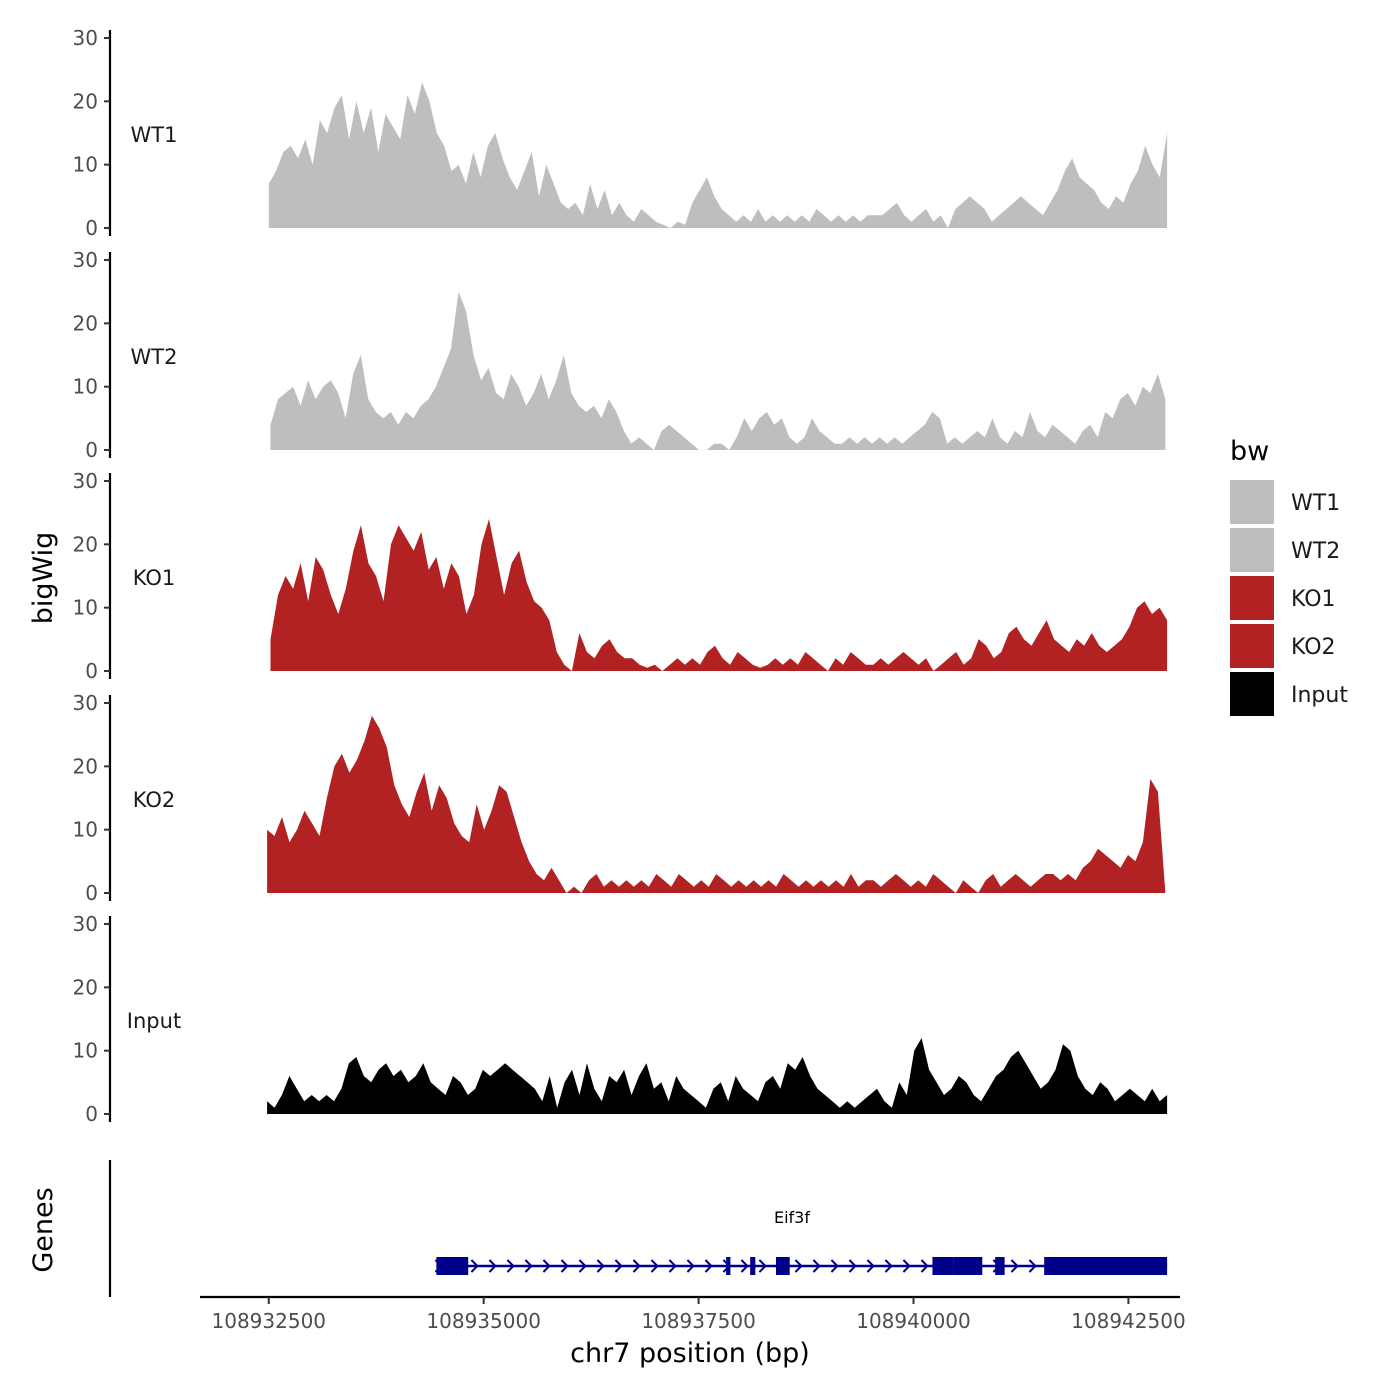 This screenshot has width=1400, height=1400. Describe the element at coordinates (1252, 694) in the screenshot. I see `legend-swatch-input` at that location.